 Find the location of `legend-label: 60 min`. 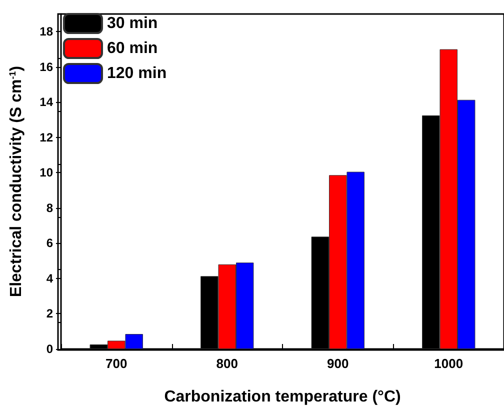

legend-label: 60 min is located at coordinates (132, 48).